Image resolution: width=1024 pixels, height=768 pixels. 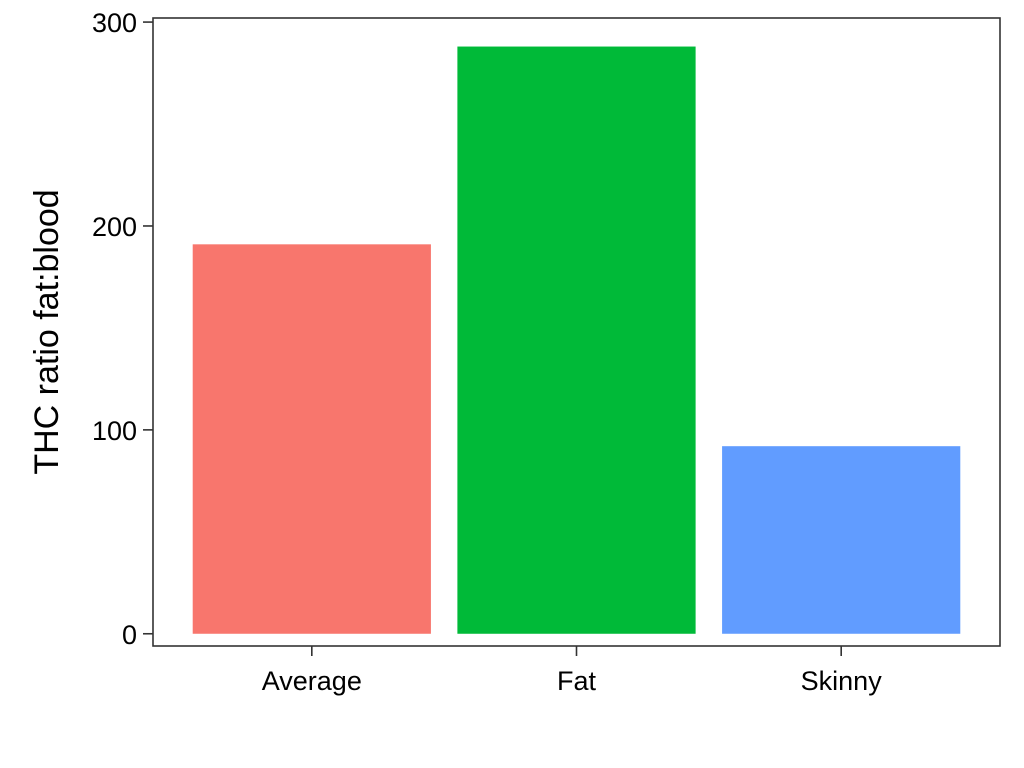 What do you see at coordinates (312, 681) in the screenshot?
I see `x-tick-label: Average` at bounding box center [312, 681].